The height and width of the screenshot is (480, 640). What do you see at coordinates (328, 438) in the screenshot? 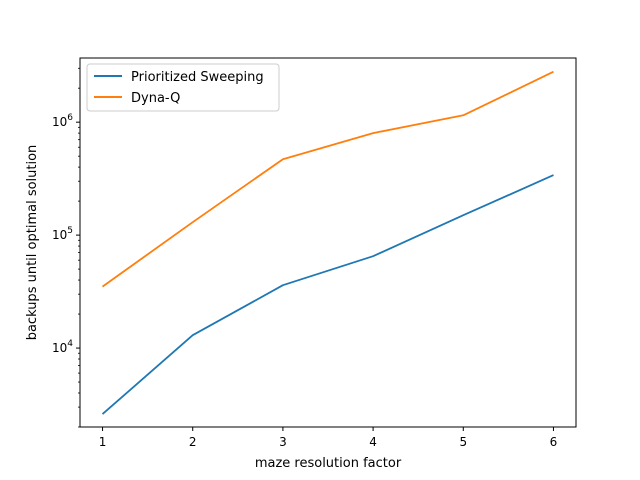
I see `x-axis-ticks: 1 2 3 4 5 6` at bounding box center [328, 438].